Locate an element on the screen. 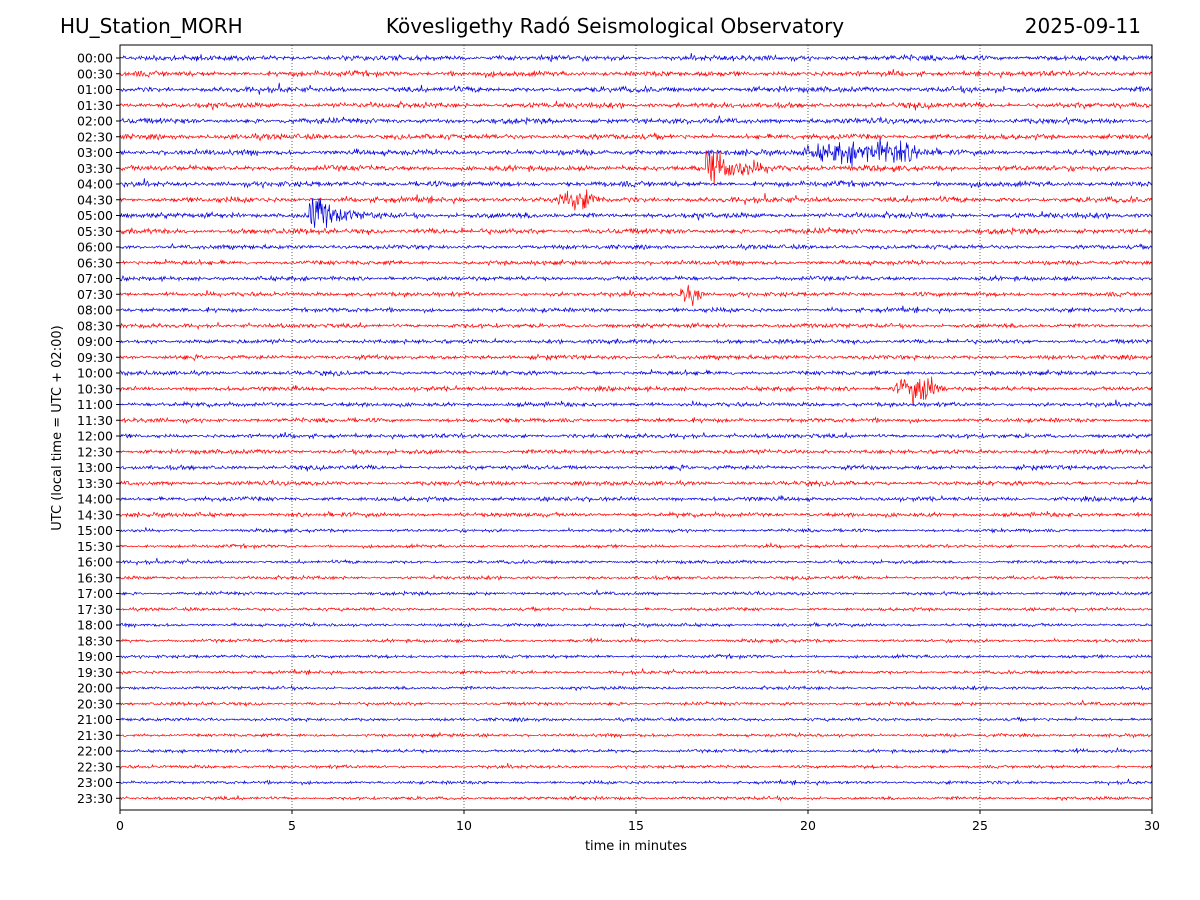 The height and width of the screenshot is (900, 1200). y-tick-label: 11:00 is located at coordinates (95, 404).